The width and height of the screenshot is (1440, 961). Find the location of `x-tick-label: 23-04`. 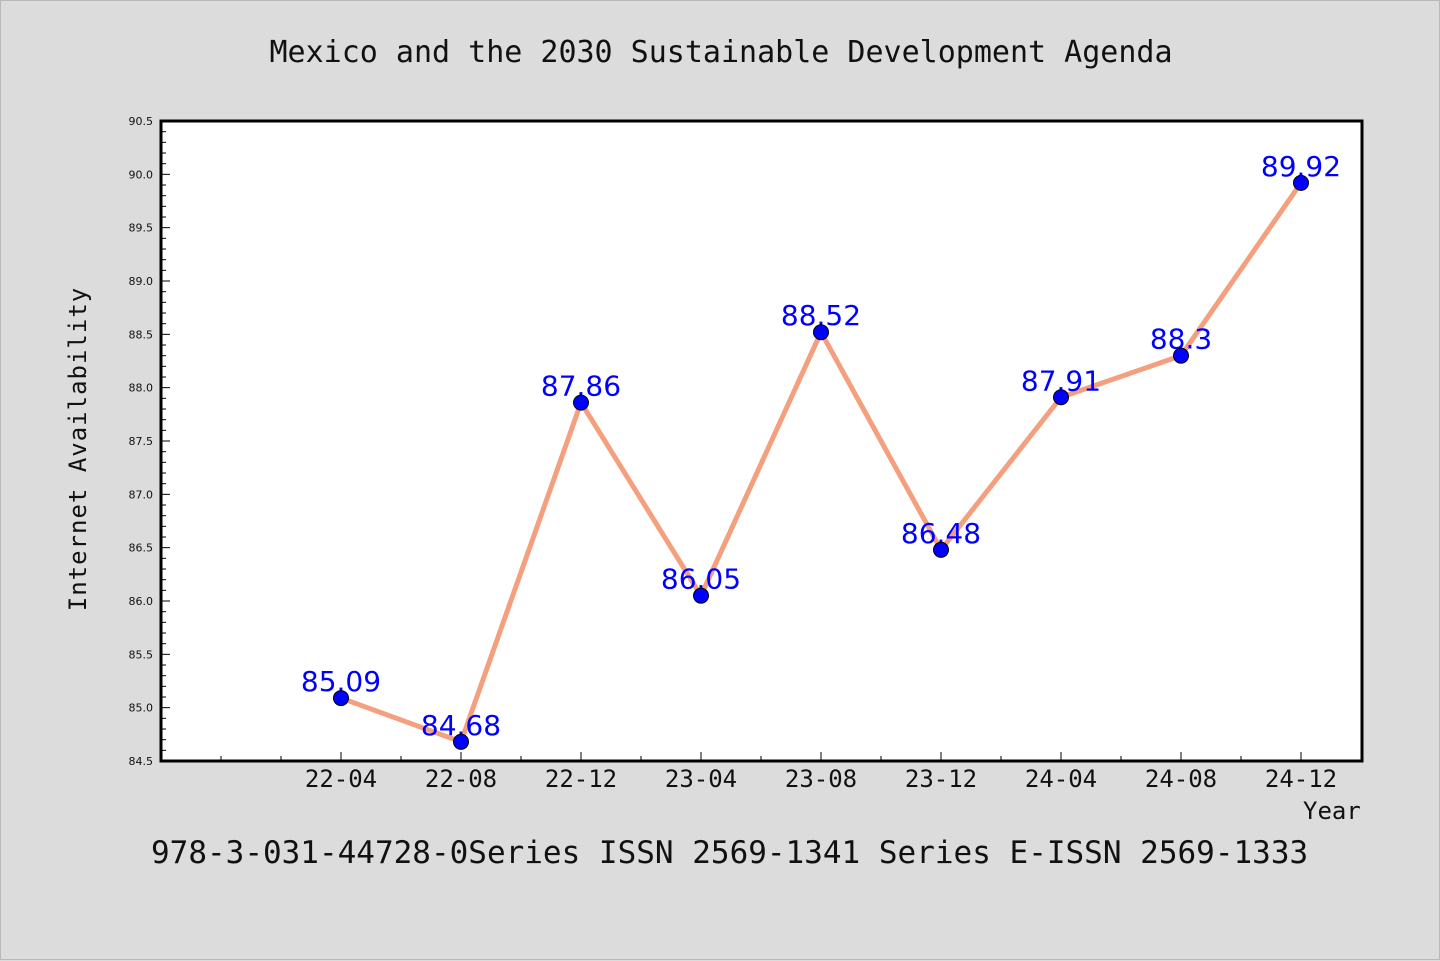

x-tick-label: 23-04 is located at coordinates (701, 779).